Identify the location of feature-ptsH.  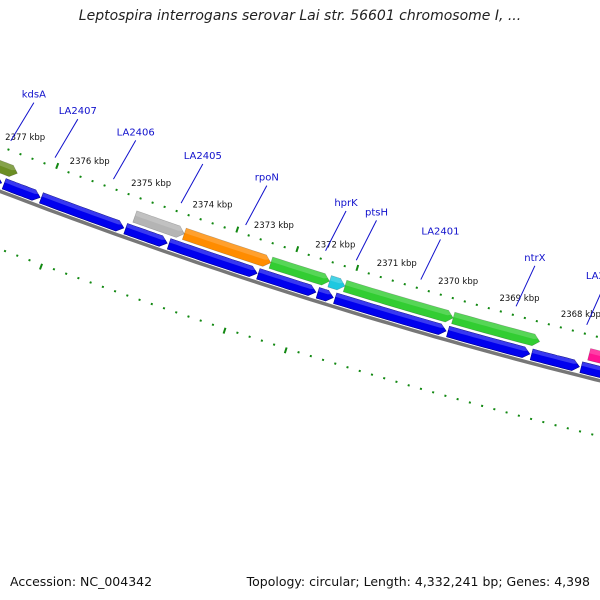
(336, 283).